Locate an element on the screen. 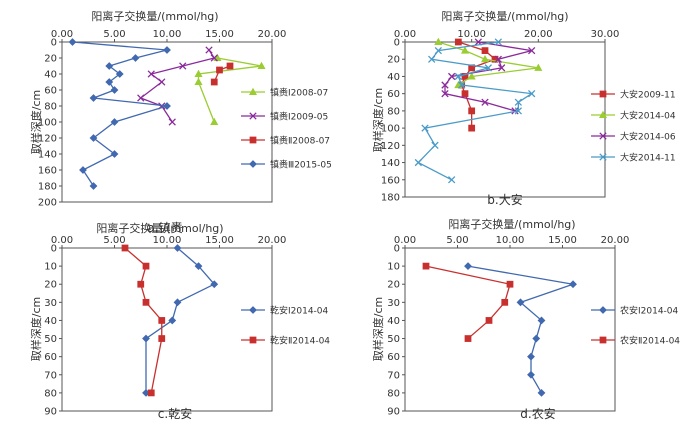  y-tick-label: 0 is located at coordinates (54, 249).